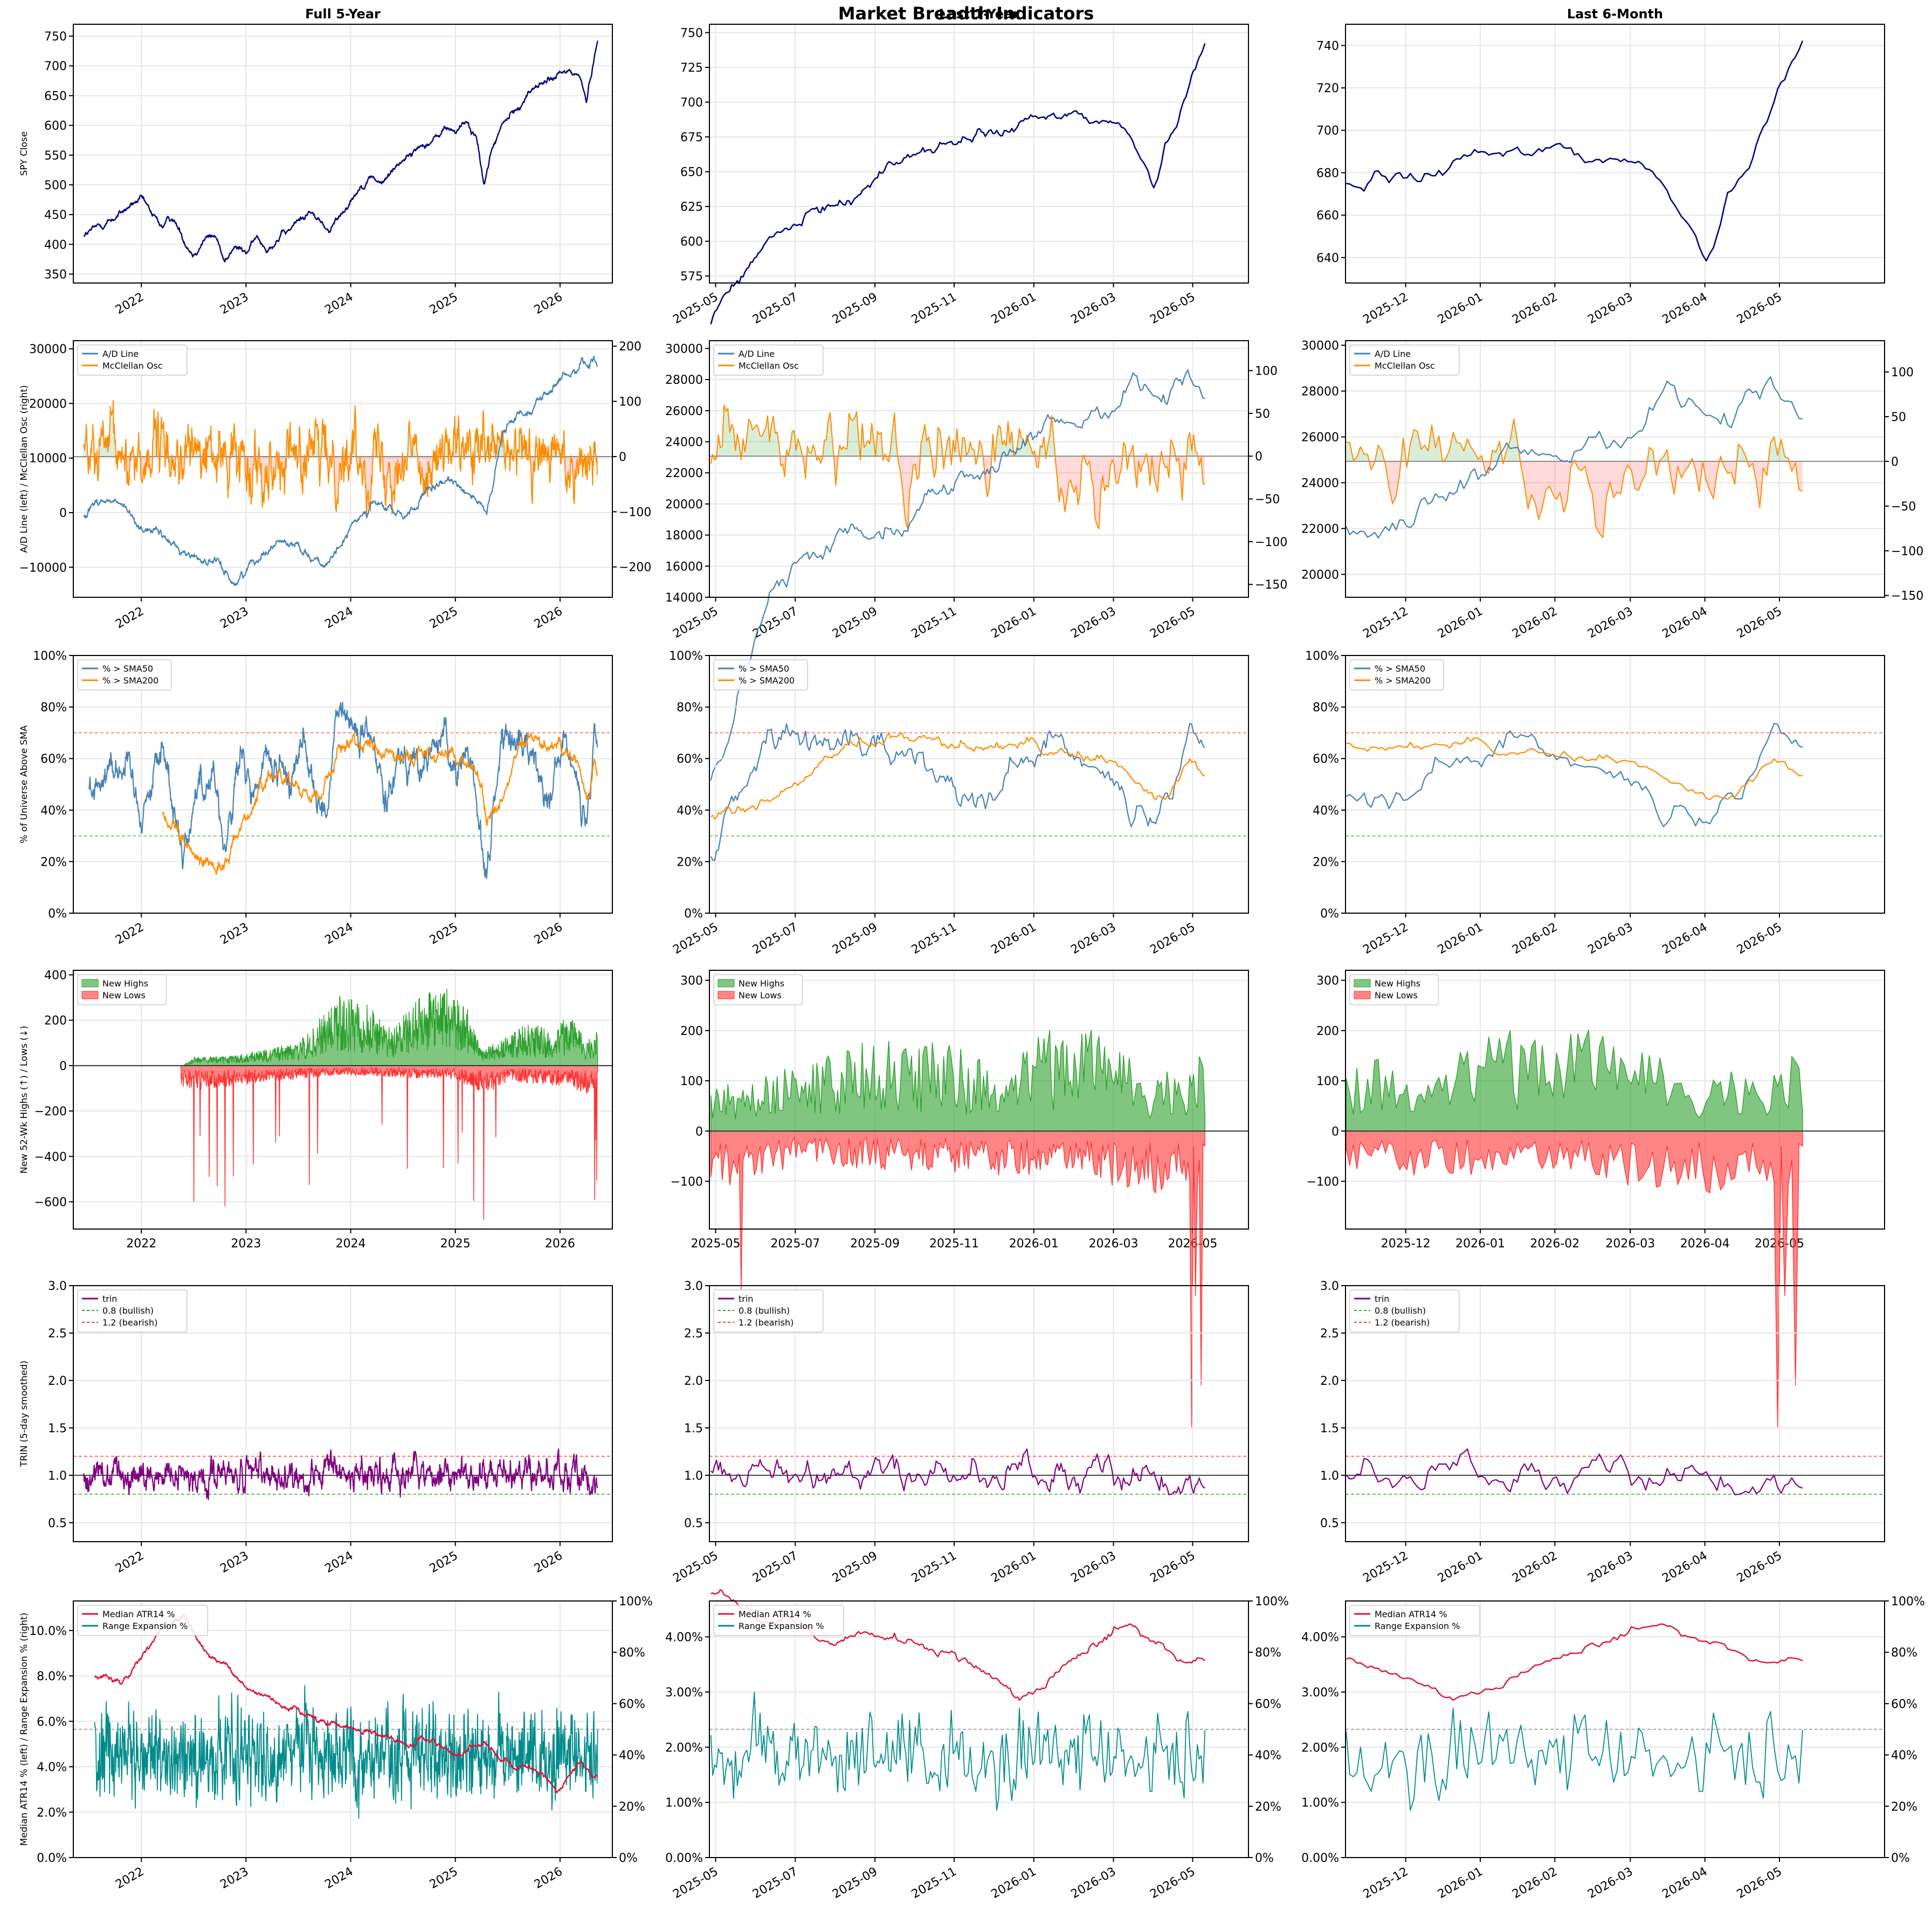 The image size is (1932, 1905). What do you see at coordinates (129, 619) in the screenshot?
I see `tick-label: 2022` at bounding box center [129, 619].